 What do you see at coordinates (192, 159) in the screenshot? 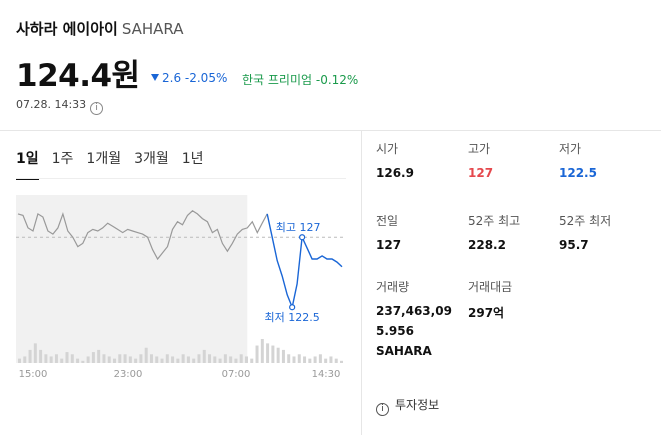
I see `tab-1-year: 1년` at bounding box center [192, 159].